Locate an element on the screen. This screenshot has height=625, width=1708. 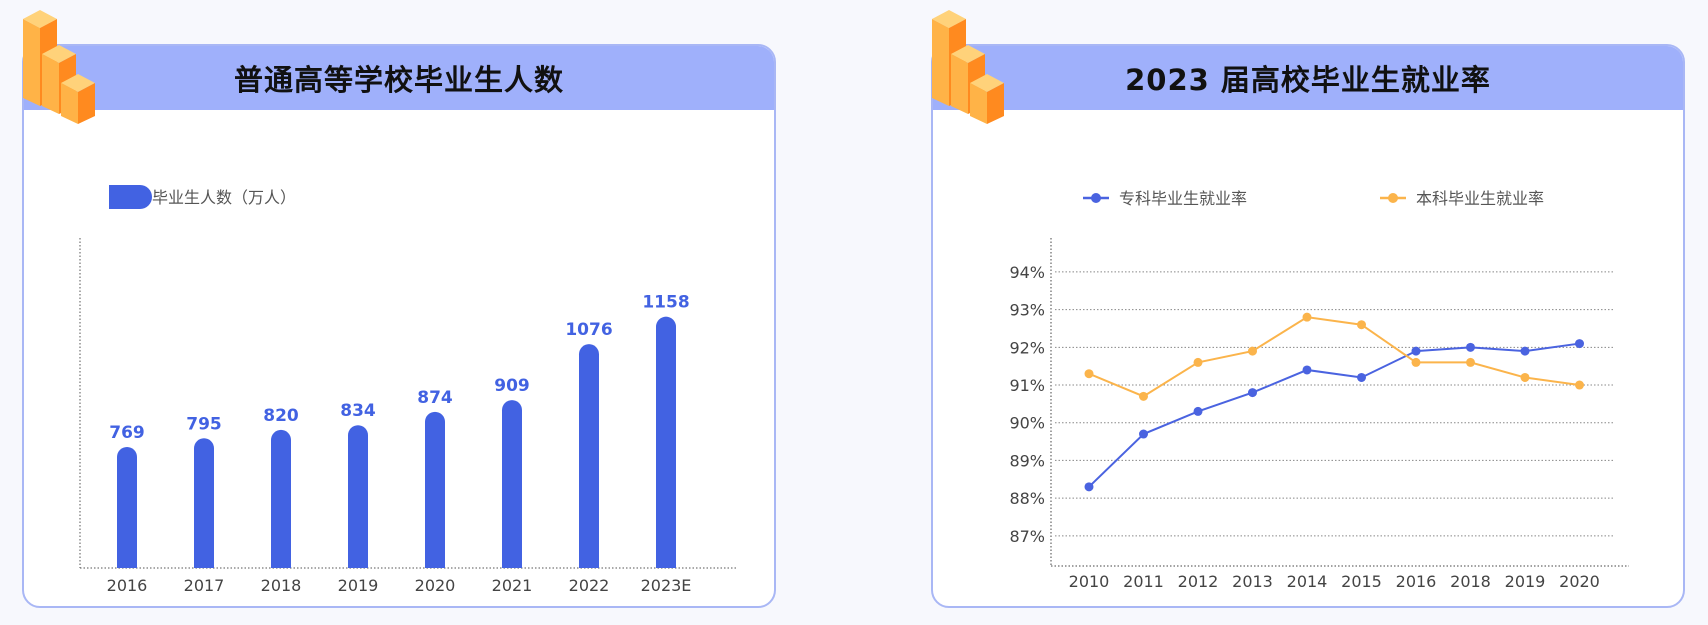
legend-label: 毕业生人数（万人） is located at coordinates (224, 197).